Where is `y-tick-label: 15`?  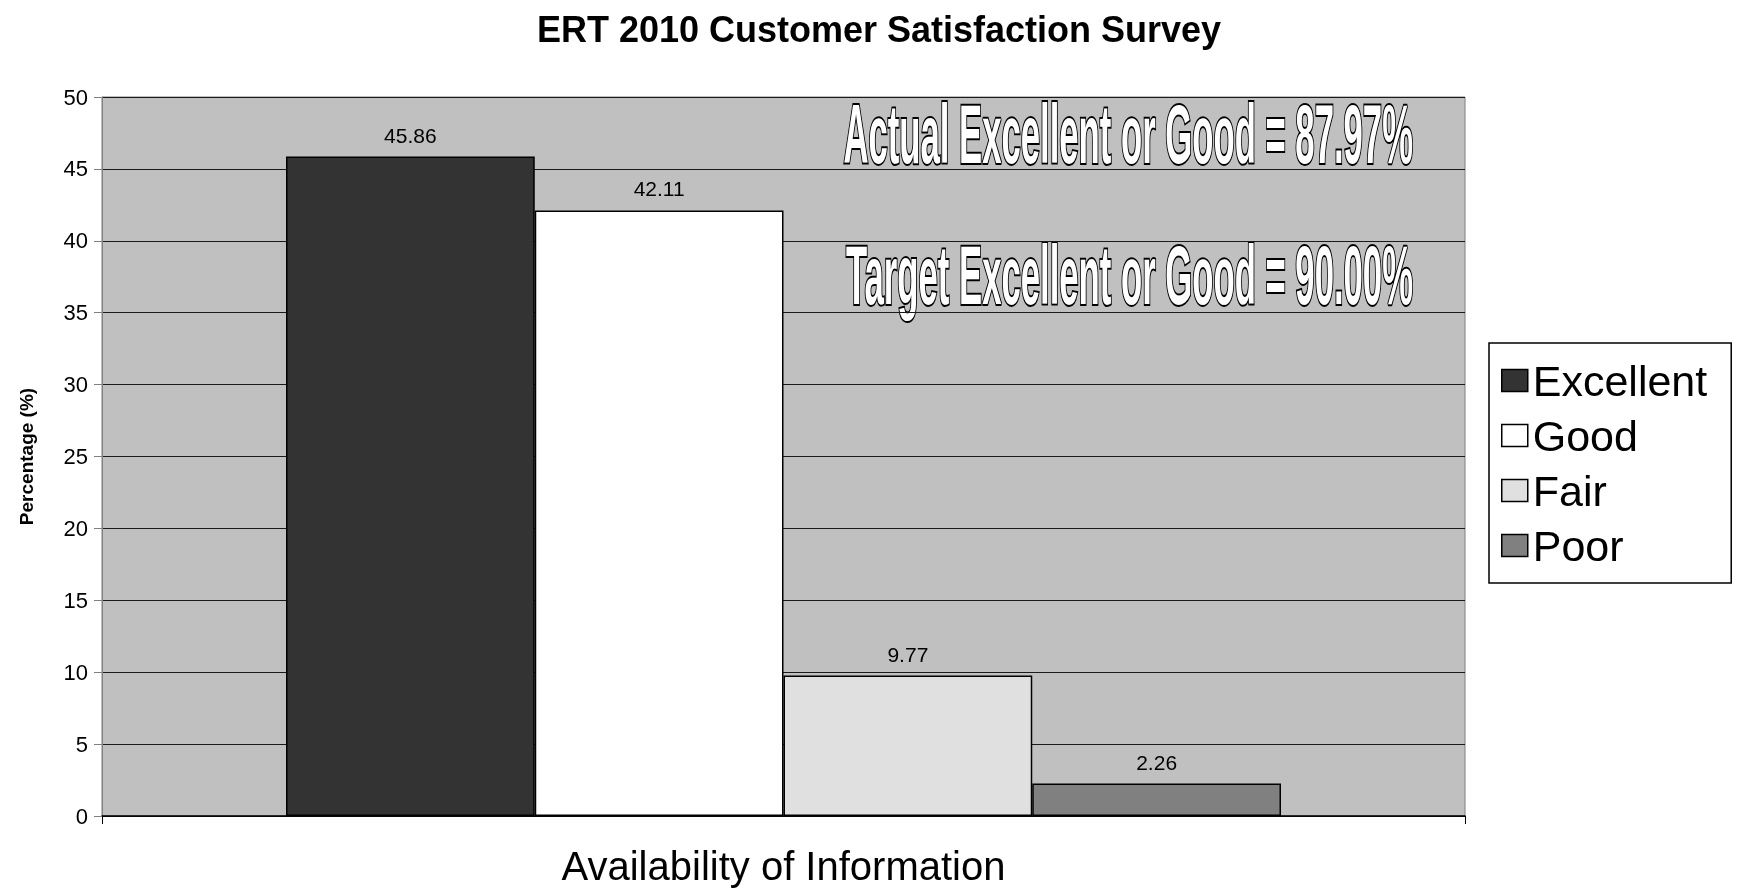
y-tick-label: 15 is located at coordinates (75, 600).